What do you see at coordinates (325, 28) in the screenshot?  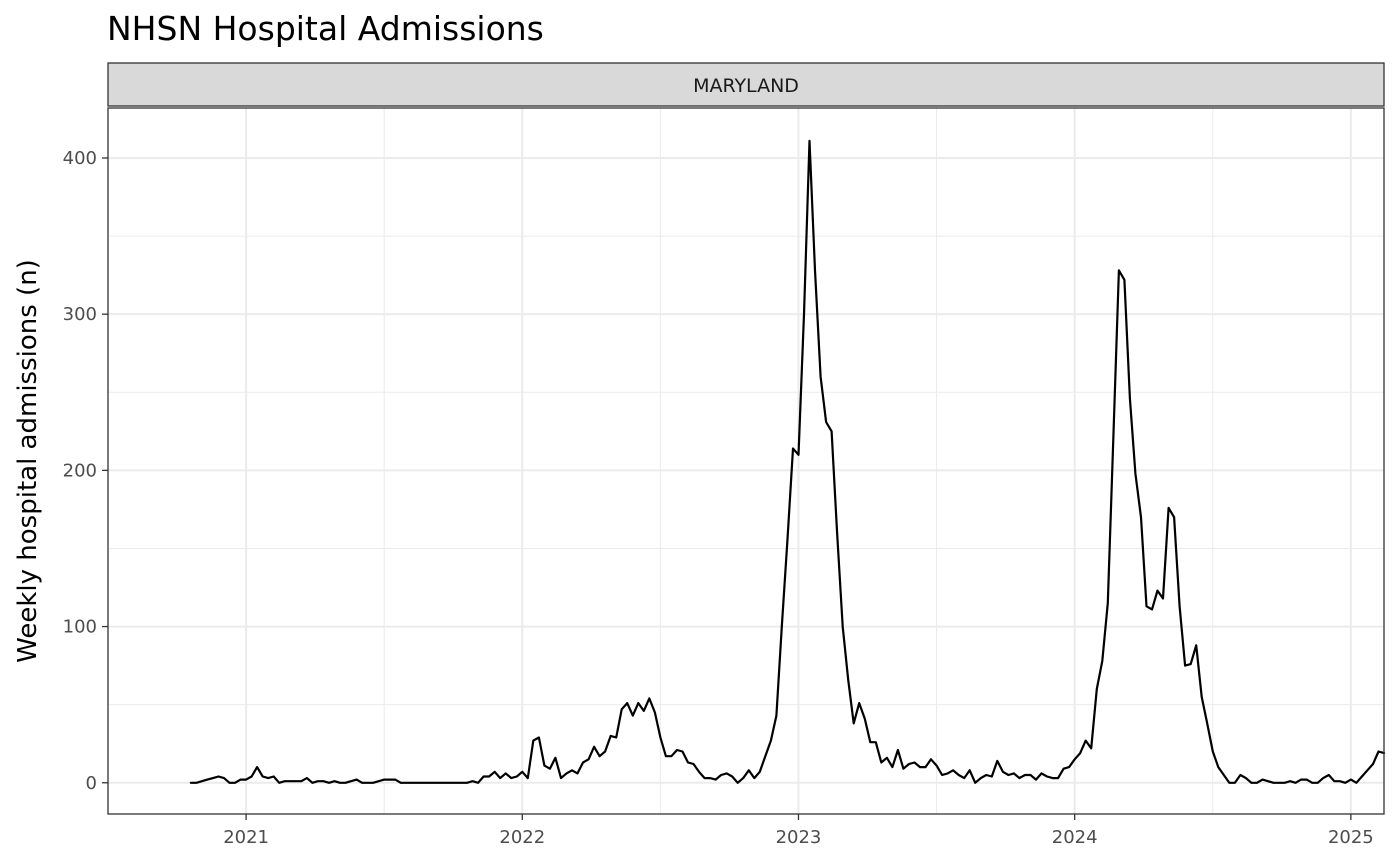 I see `chart-title: NHSN Hospital Admissions` at bounding box center [325, 28].